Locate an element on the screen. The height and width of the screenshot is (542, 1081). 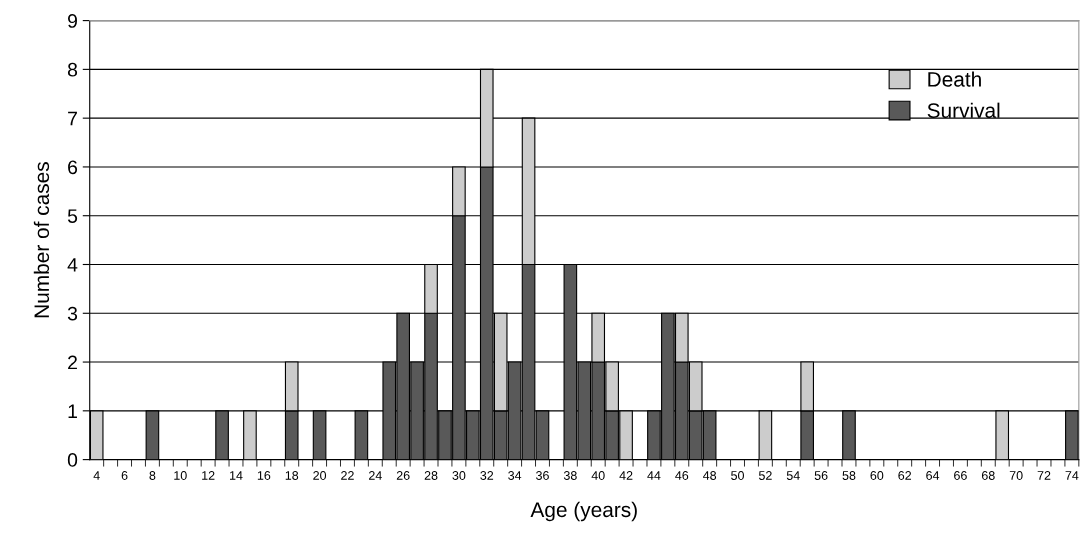
x-tick-label: 34 is located at coordinates (515, 475).